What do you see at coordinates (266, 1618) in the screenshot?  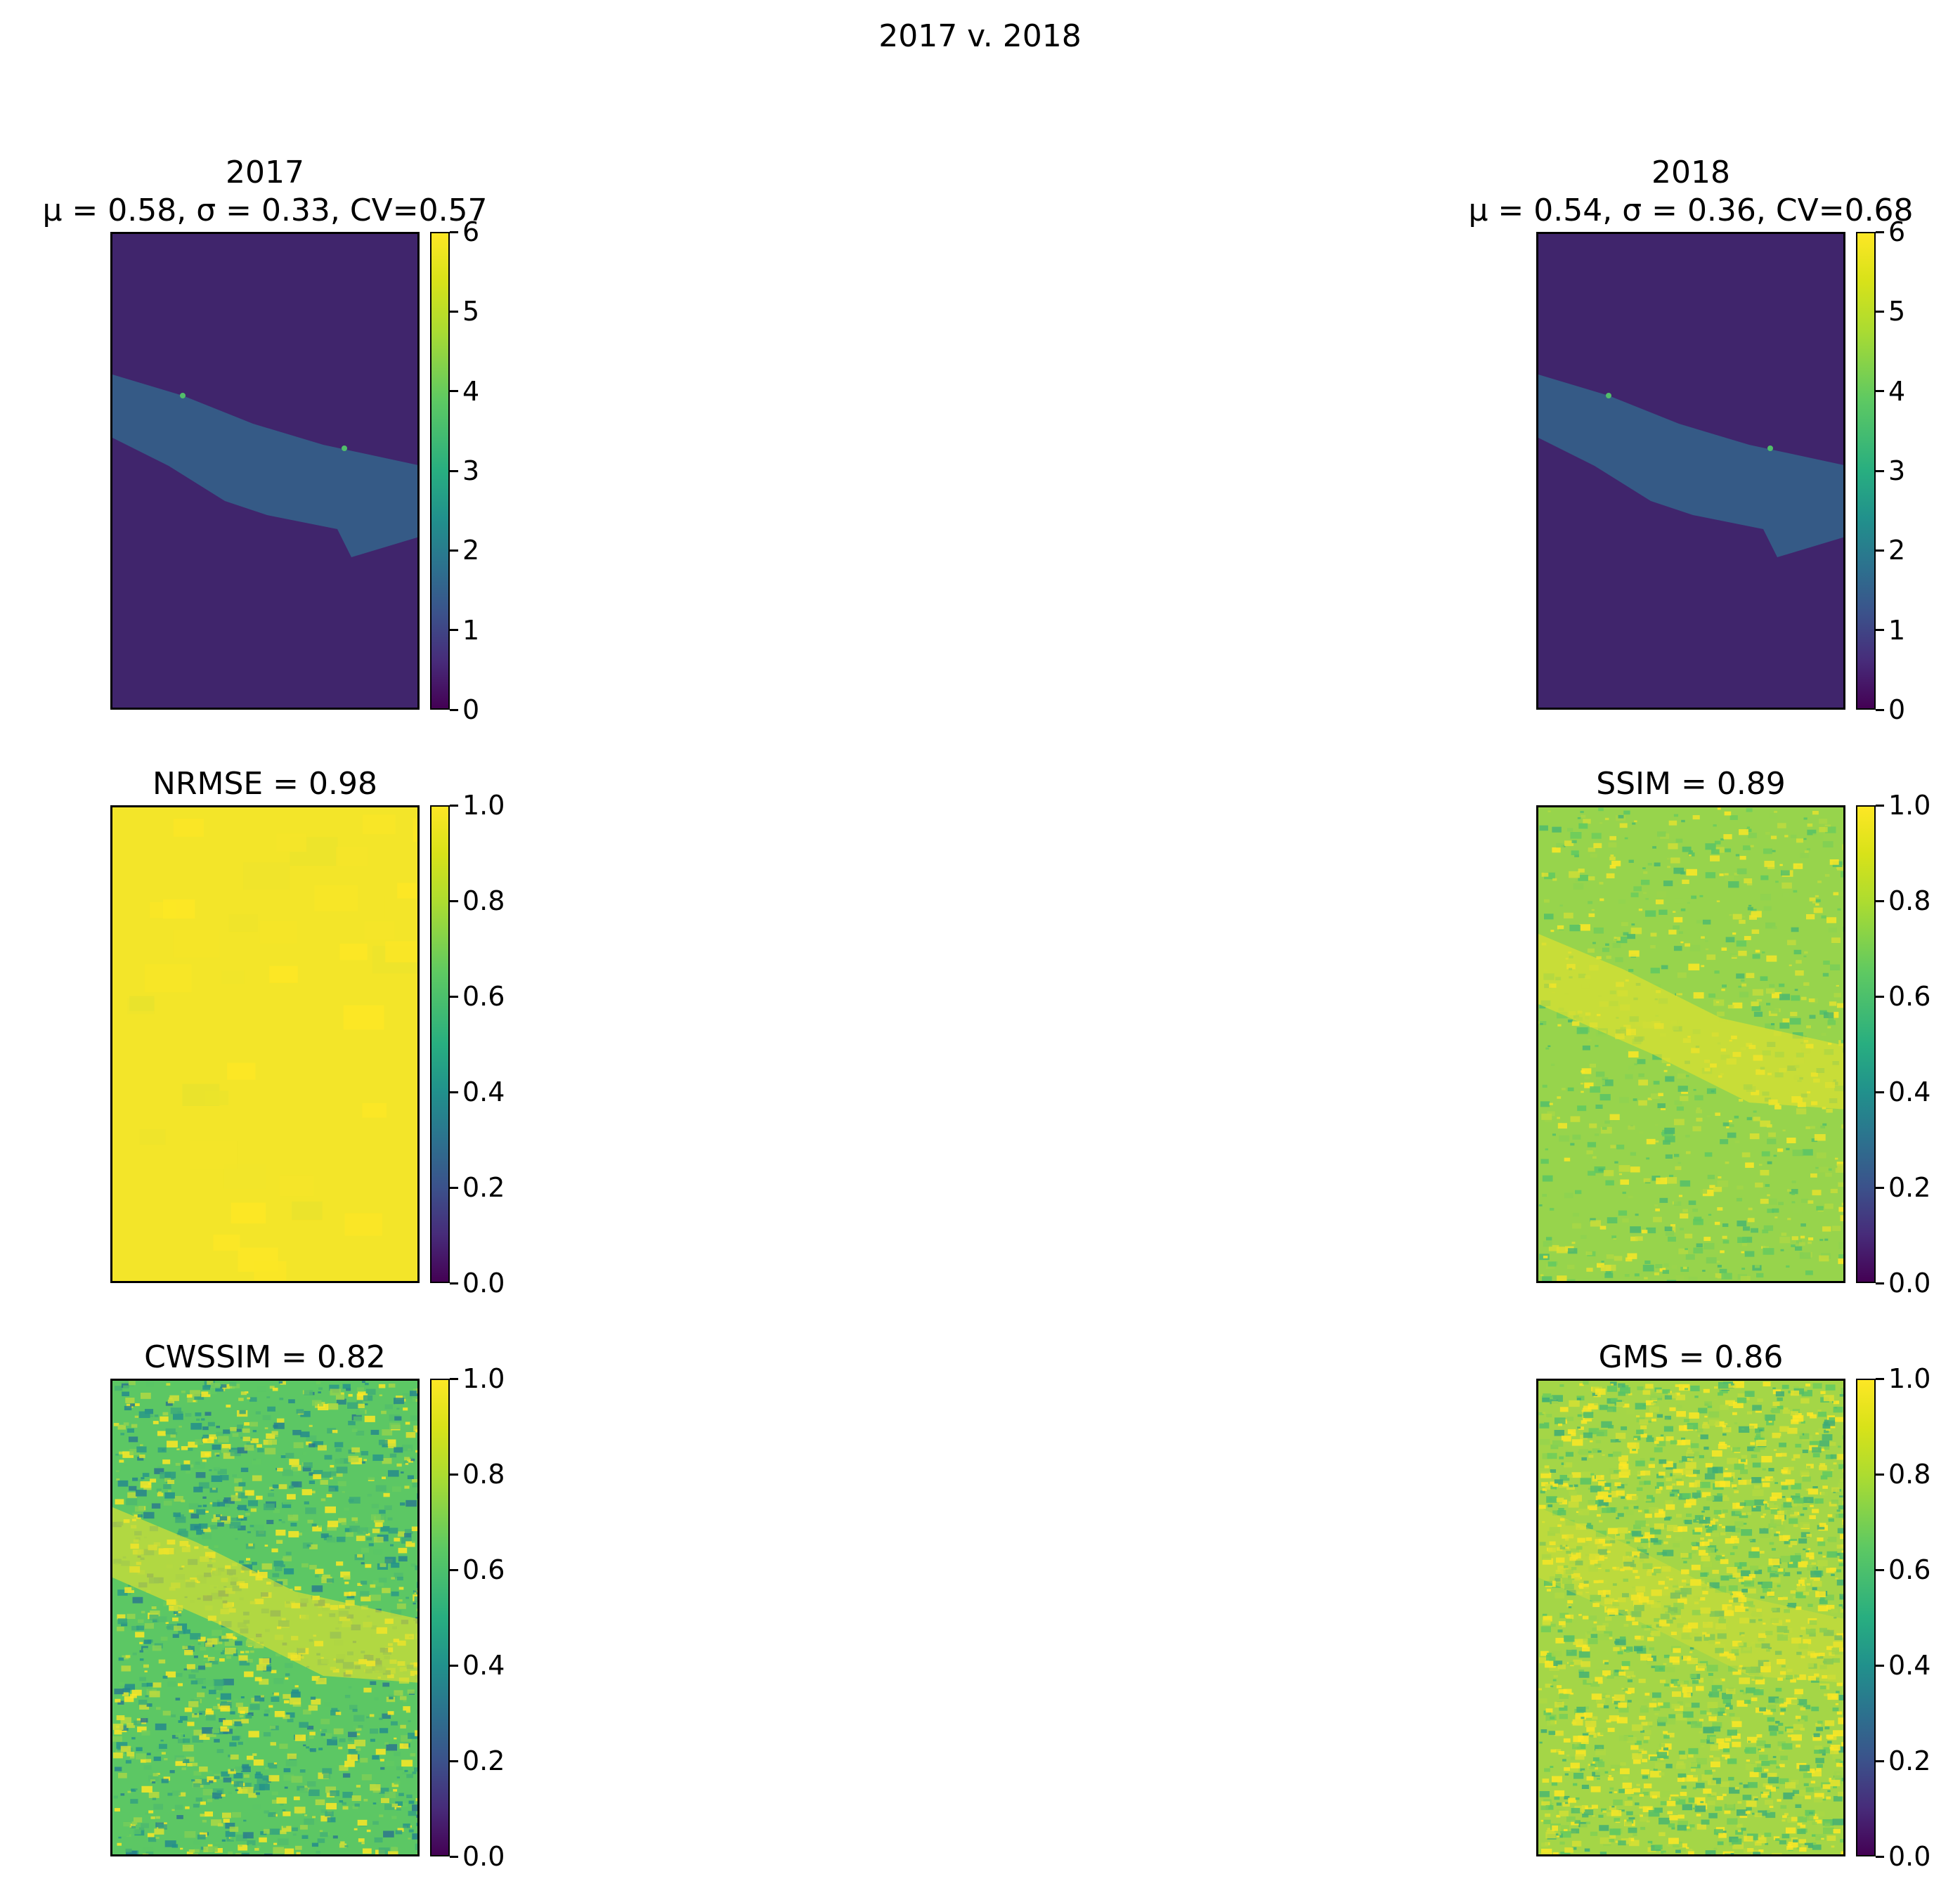 I see `heatmap-image` at bounding box center [266, 1618].